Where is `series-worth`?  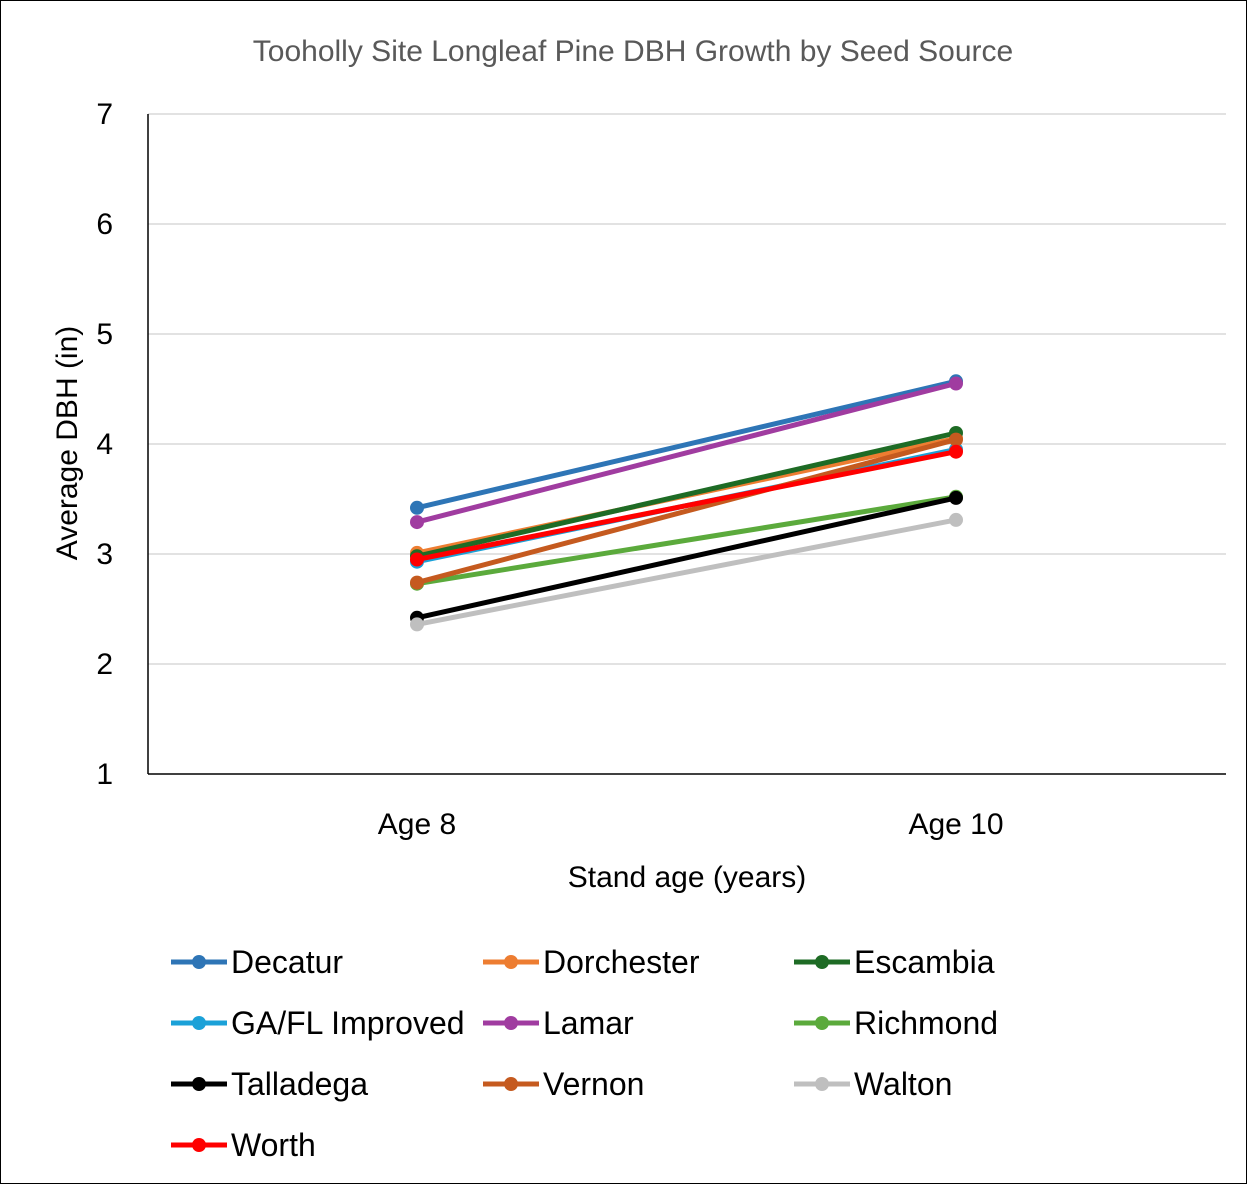
series-worth is located at coordinates (686, 505).